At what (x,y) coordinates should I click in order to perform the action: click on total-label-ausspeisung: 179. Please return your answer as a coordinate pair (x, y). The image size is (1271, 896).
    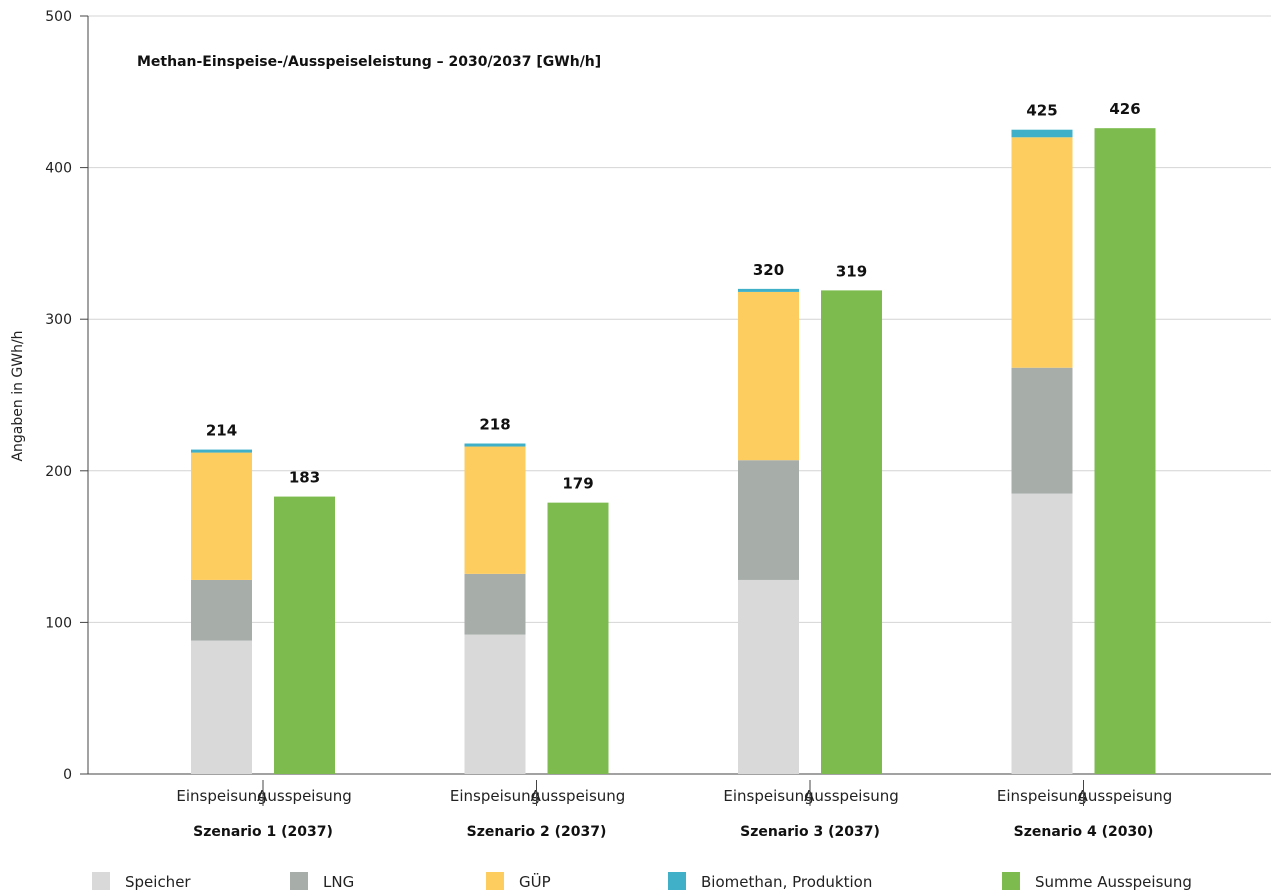
    Looking at the image, I should click on (577, 484).